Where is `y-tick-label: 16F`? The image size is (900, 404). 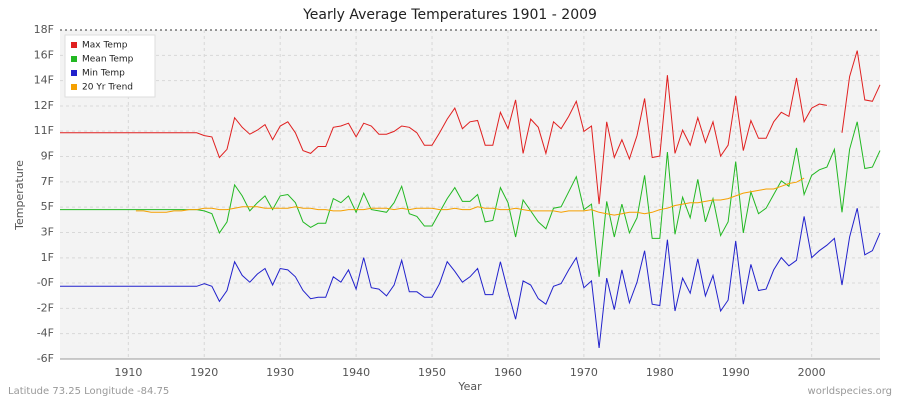 y-tick-label: 16F is located at coordinates (44, 54).